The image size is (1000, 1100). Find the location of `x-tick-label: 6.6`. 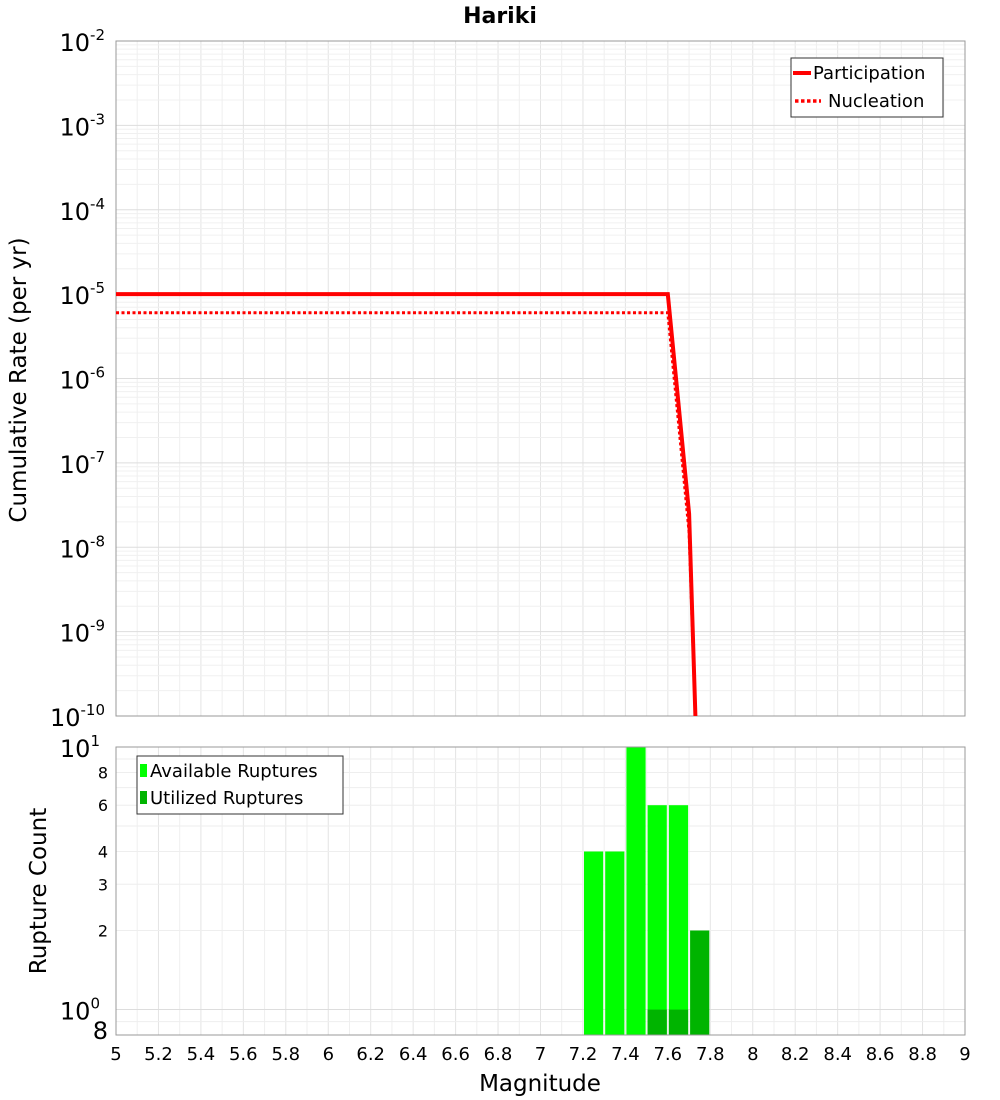

x-tick-label: 6.6 is located at coordinates (455, 1054).